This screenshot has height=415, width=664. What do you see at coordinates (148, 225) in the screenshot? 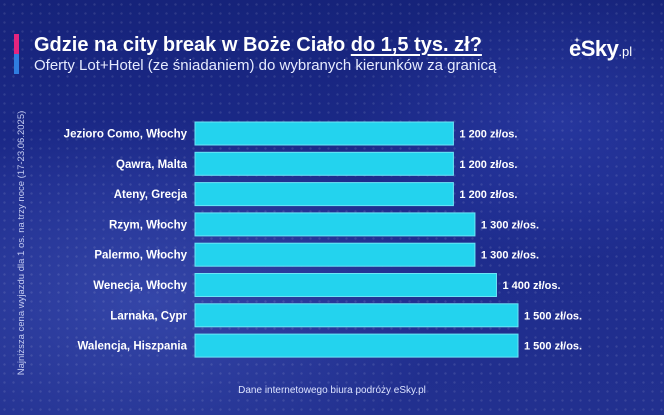
I see `category-label-3: Rzym, Włochy` at bounding box center [148, 225].